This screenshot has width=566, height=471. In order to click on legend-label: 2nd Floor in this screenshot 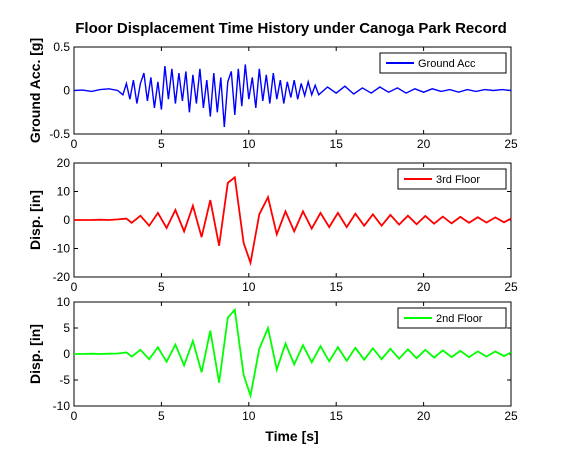, I will do `click(459, 319)`.